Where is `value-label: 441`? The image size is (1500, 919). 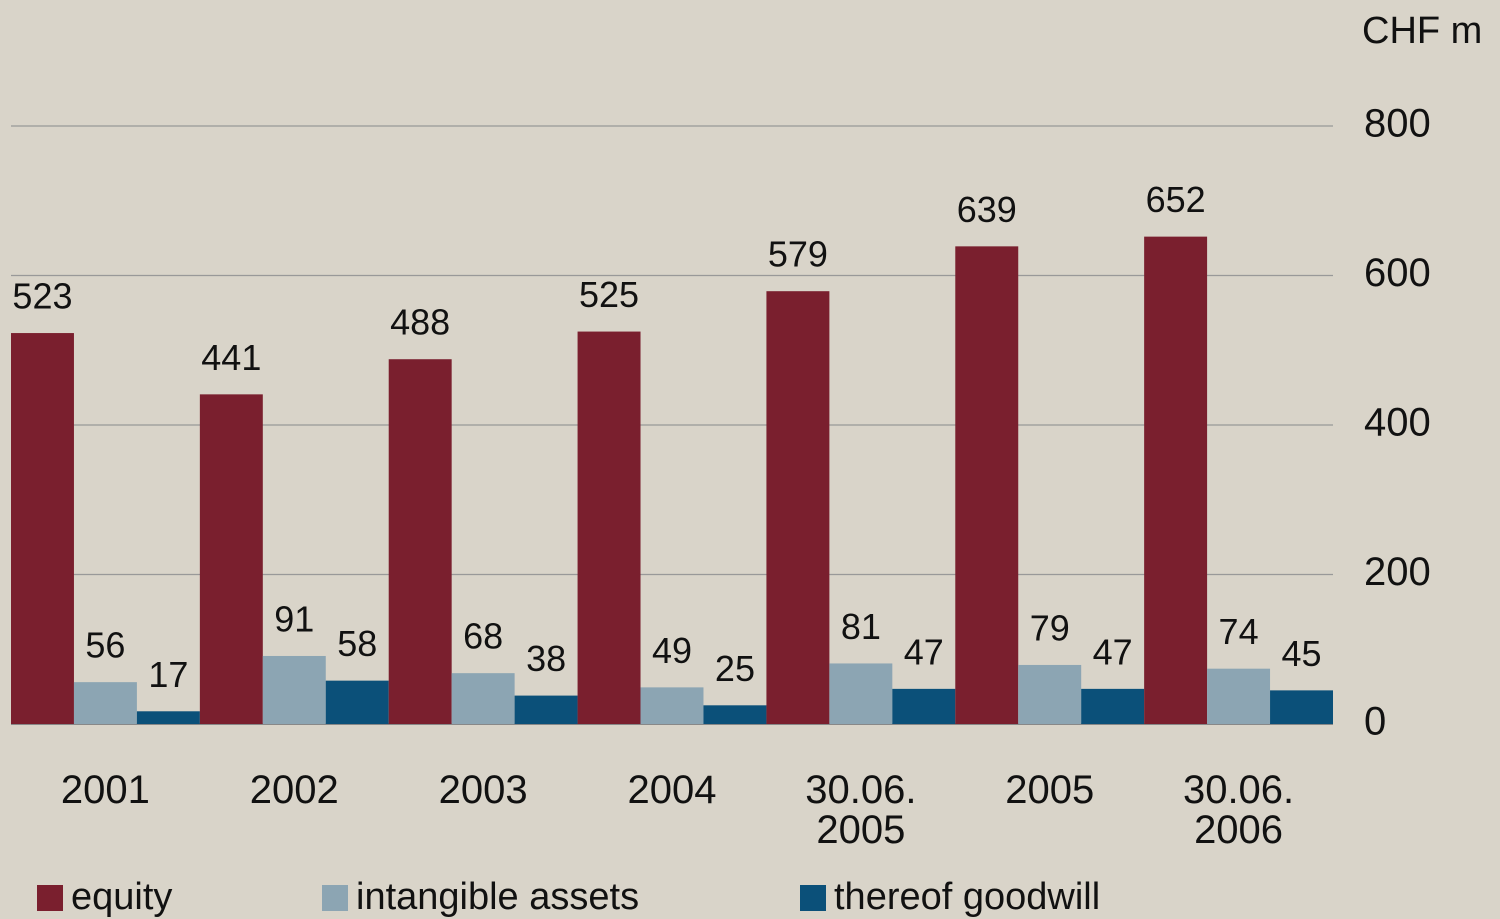 value-label: 441 is located at coordinates (231, 357).